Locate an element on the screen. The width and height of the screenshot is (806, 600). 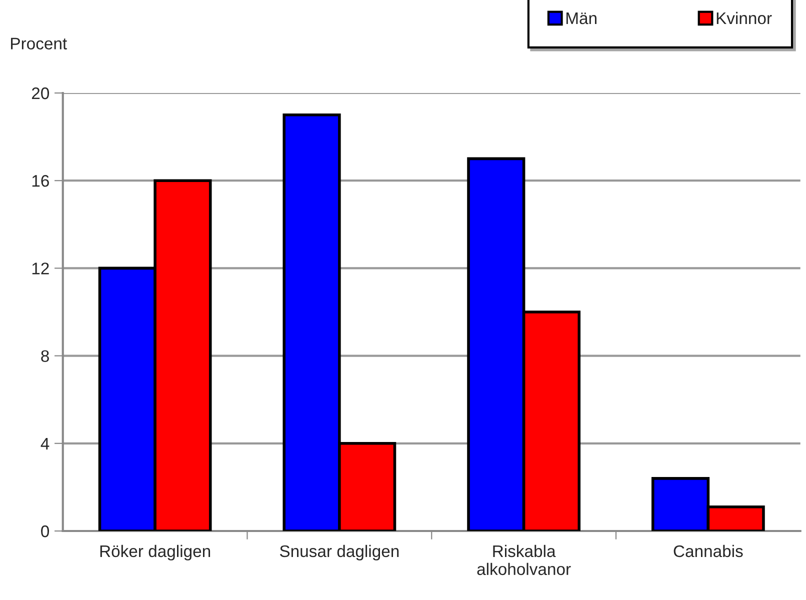
y-tick-label: 12 is located at coordinates (40, 268).